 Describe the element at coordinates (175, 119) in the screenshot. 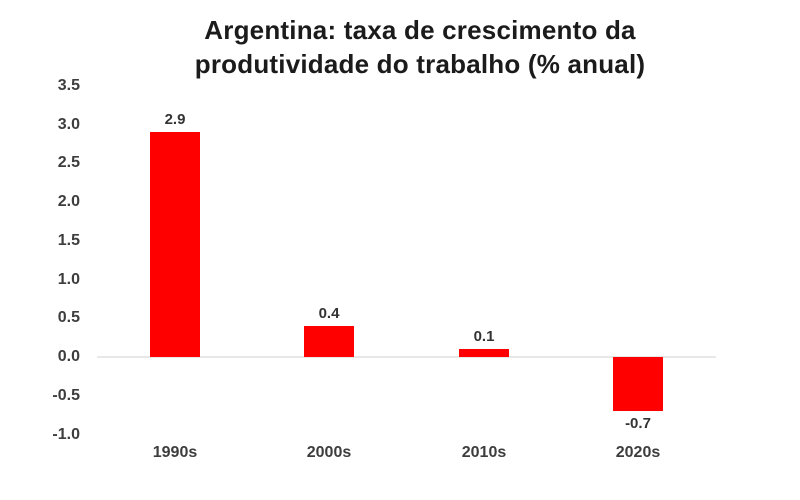

I see `data-label-1990s: 2.9` at that location.